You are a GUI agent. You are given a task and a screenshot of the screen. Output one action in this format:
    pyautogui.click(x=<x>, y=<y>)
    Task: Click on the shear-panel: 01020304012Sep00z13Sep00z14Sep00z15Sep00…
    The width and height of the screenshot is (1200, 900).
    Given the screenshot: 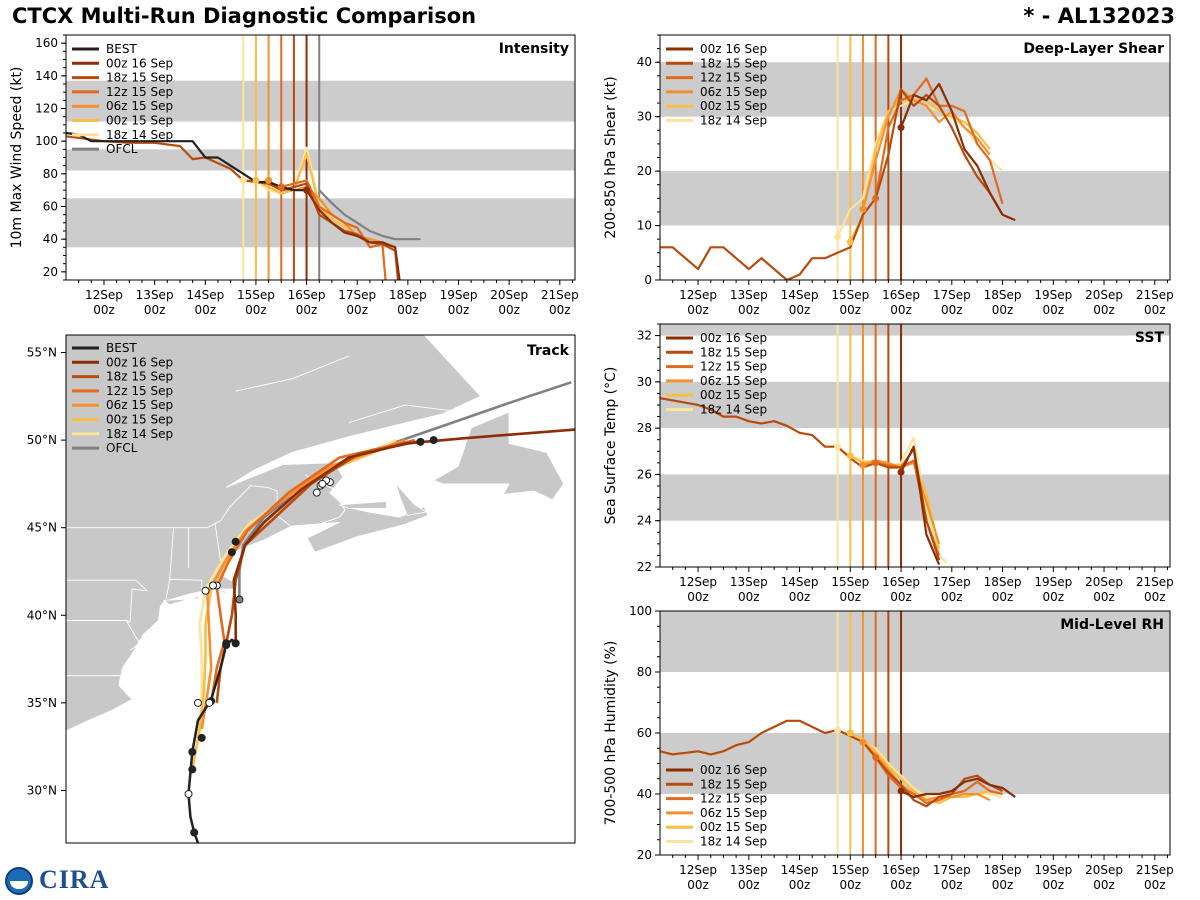 What is the action you would take?
    pyautogui.click(x=888, y=175)
    